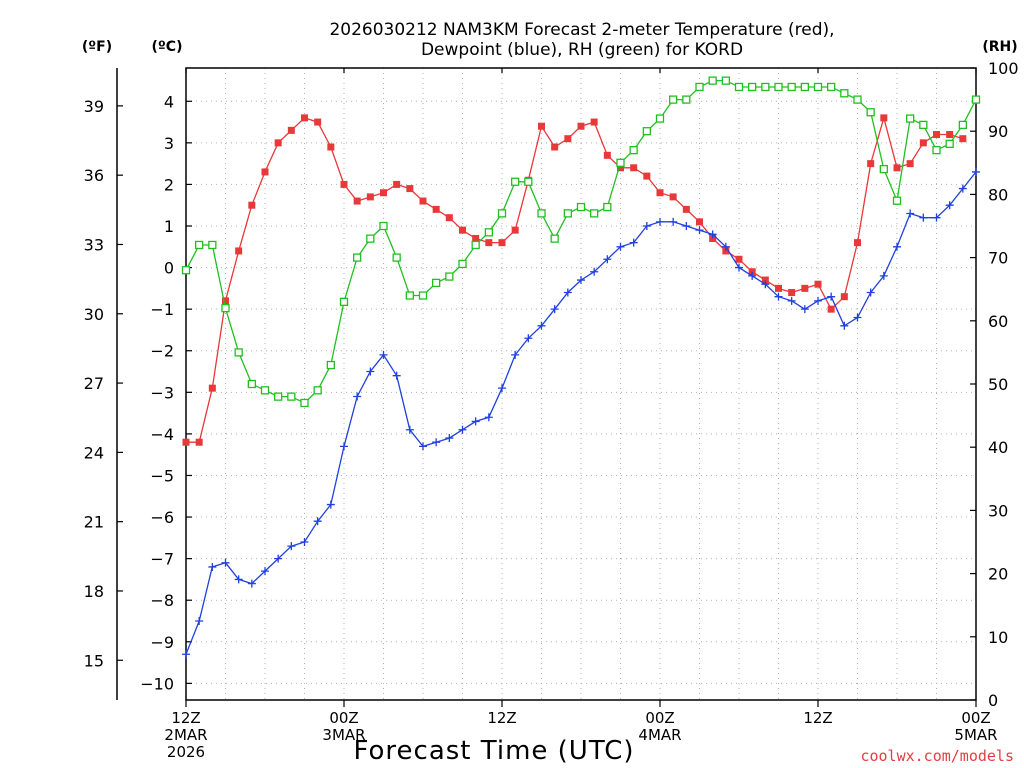 The image size is (1024, 768). What do you see at coordinates (582, 50) in the screenshot?
I see `chart-title-line2: Dewpoint (blue), RH (green) for KORD` at bounding box center [582, 50].